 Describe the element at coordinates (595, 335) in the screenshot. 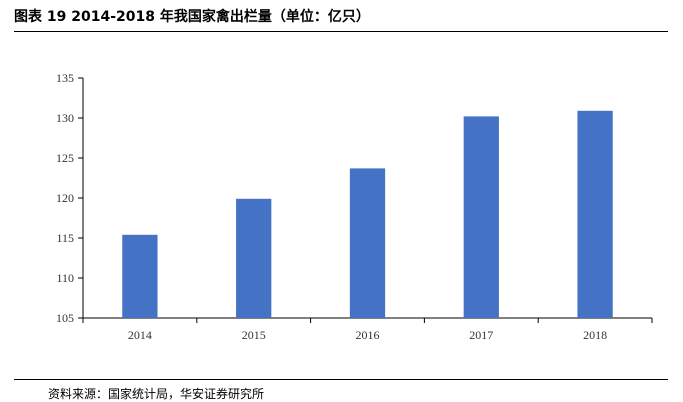

I see `x-tick-label-2018: 2018` at that location.